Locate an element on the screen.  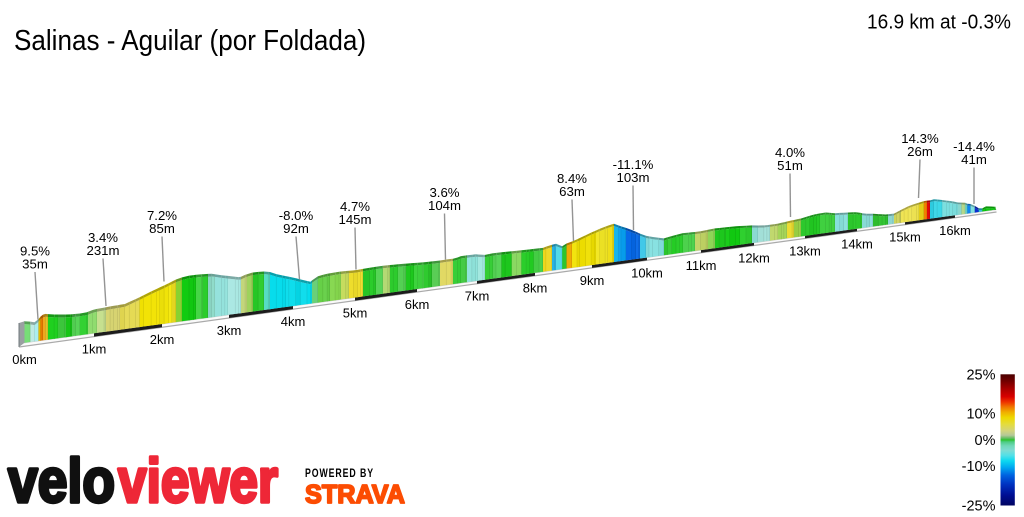
svg-text: 3.6% is located at coordinates (444, 192).